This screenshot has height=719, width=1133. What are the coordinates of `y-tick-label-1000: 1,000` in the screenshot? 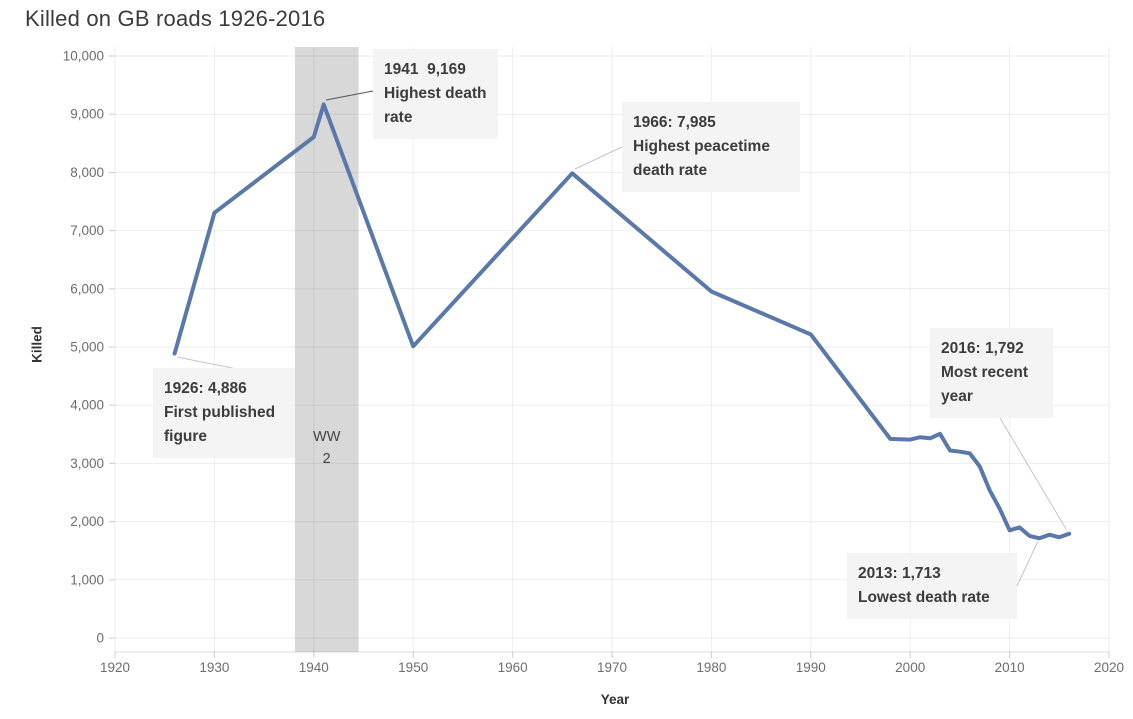 It's located at (87, 579).